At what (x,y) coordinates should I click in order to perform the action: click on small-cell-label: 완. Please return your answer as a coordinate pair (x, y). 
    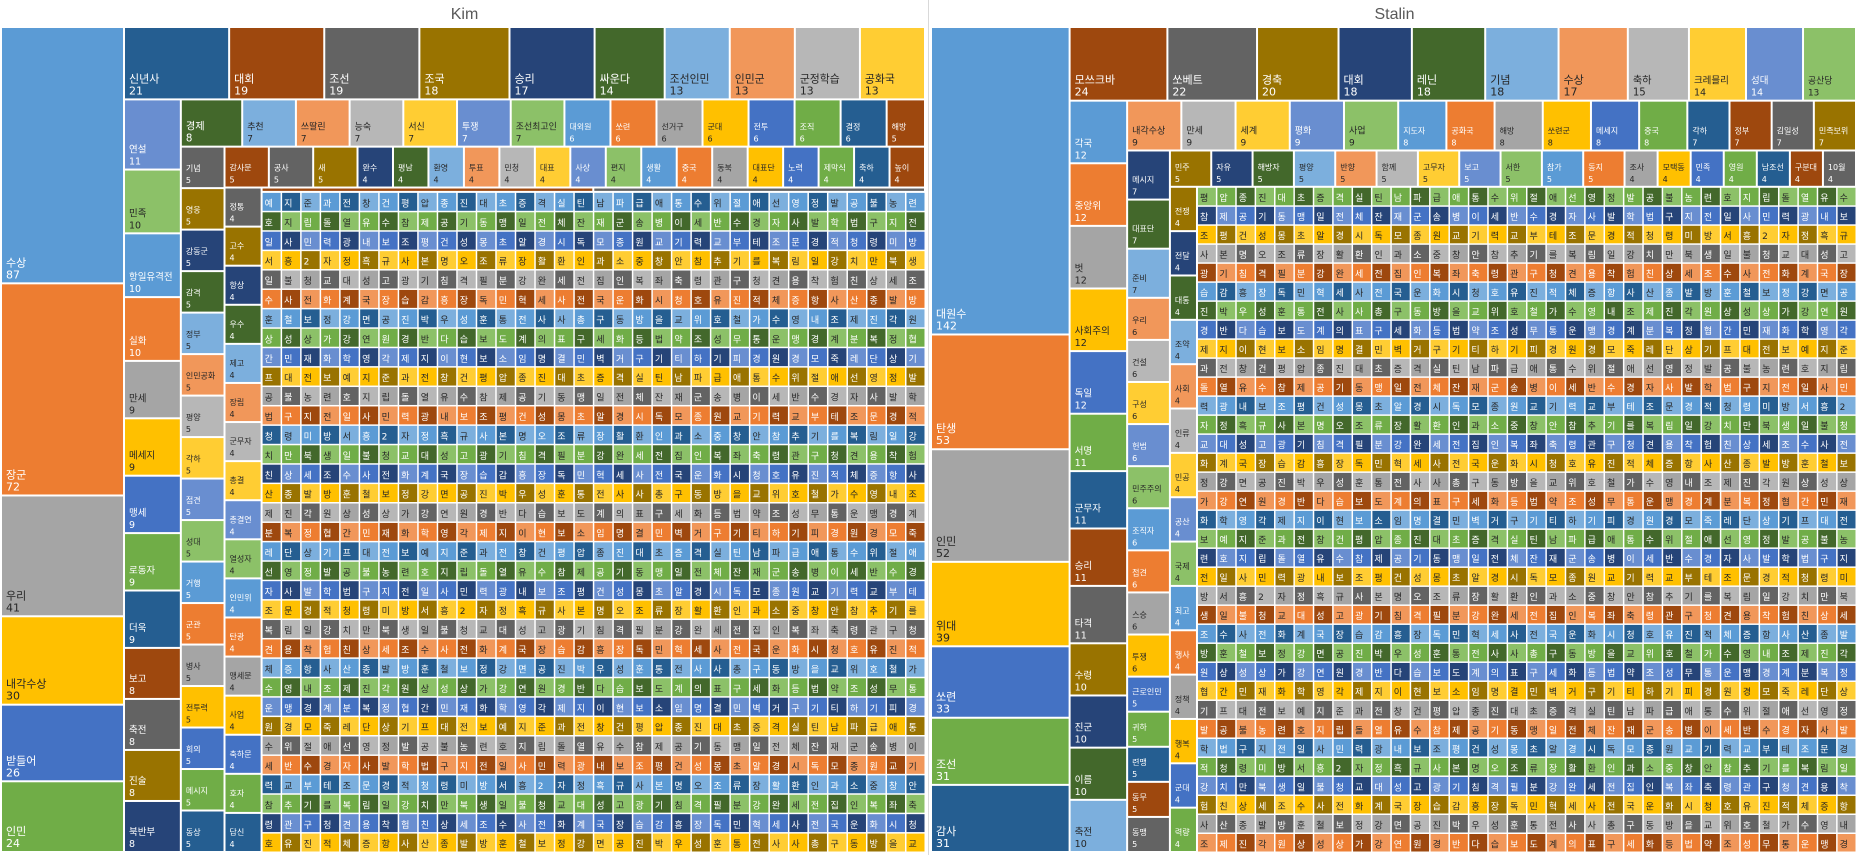
    Looking at the image, I should click on (776, 805).